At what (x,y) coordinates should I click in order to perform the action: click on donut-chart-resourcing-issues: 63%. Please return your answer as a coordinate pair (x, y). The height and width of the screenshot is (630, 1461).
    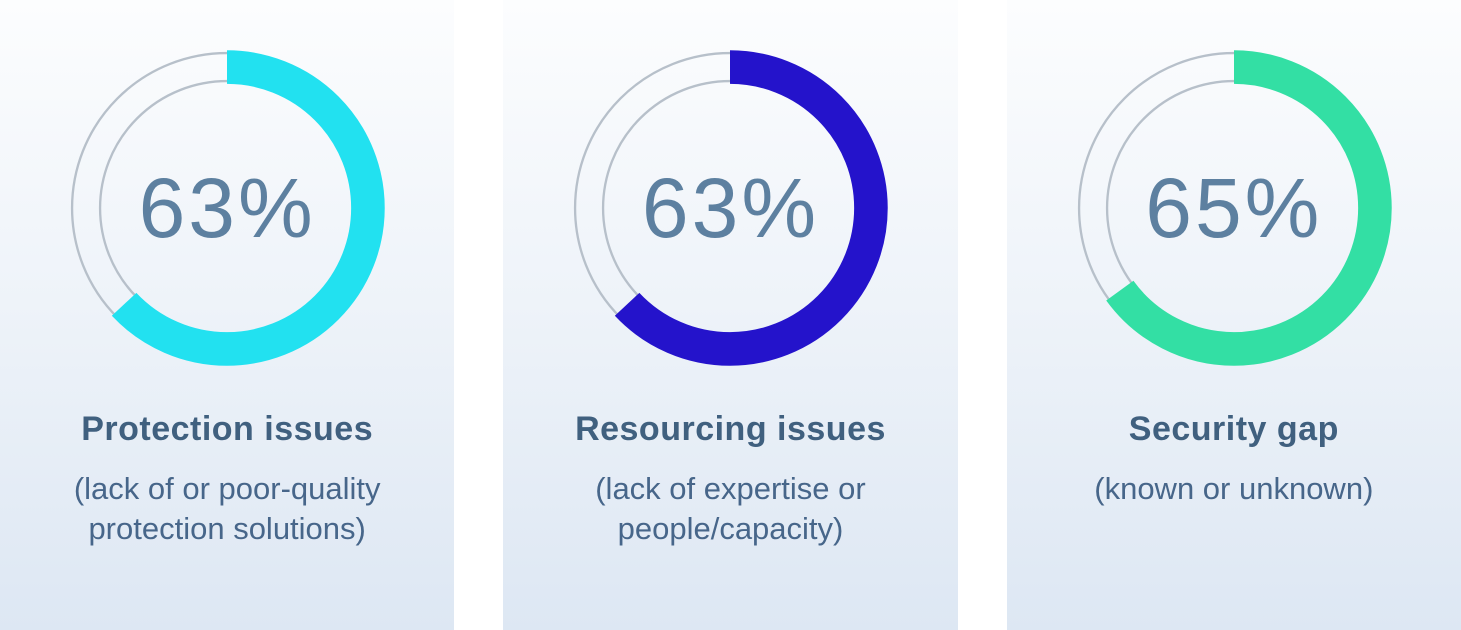
    Looking at the image, I should click on (730, 208).